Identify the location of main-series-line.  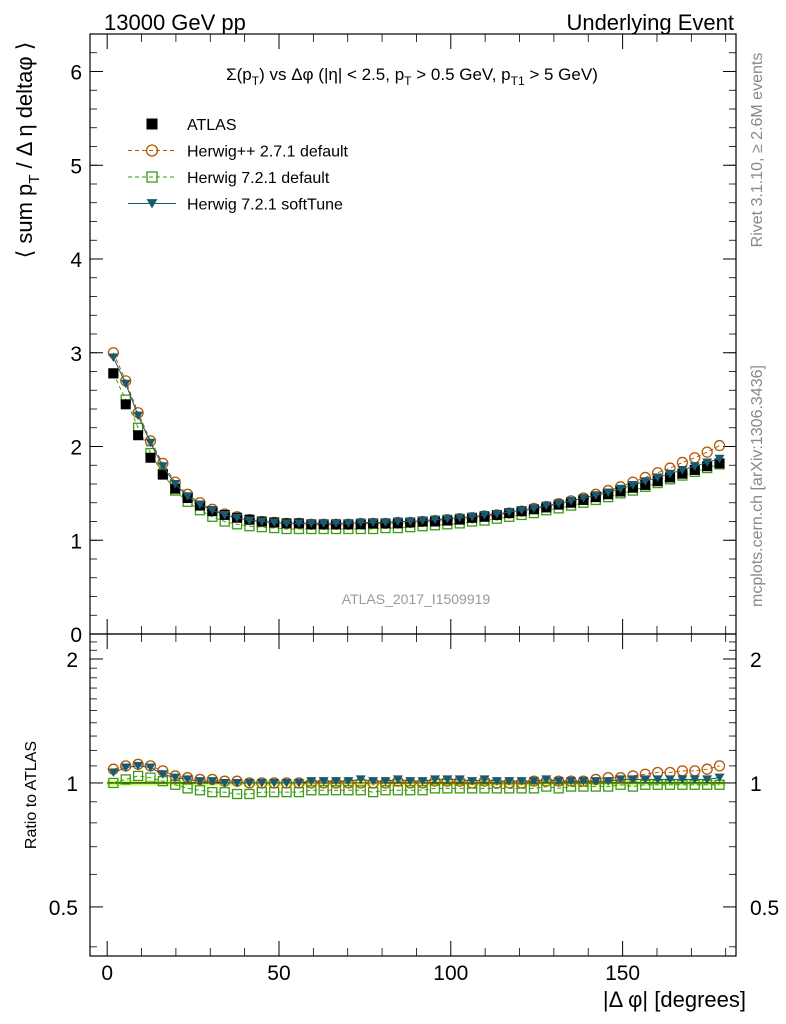
(416, 438).